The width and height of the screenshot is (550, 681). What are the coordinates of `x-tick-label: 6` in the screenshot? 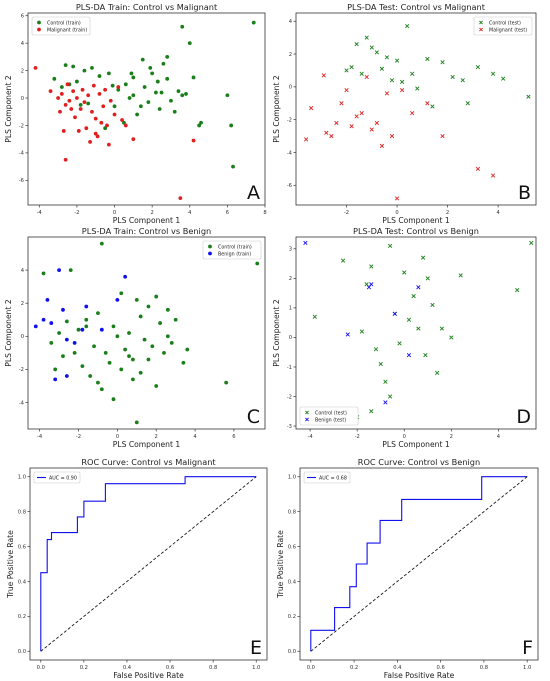 It's located at (227, 213).